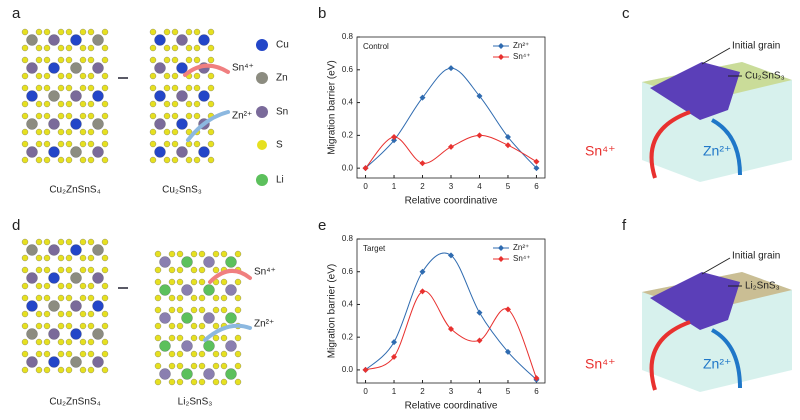 The image size is (800, 420). Describe the element at coordinates (217, 202) in the screenshot. I see `arrows` at that location.